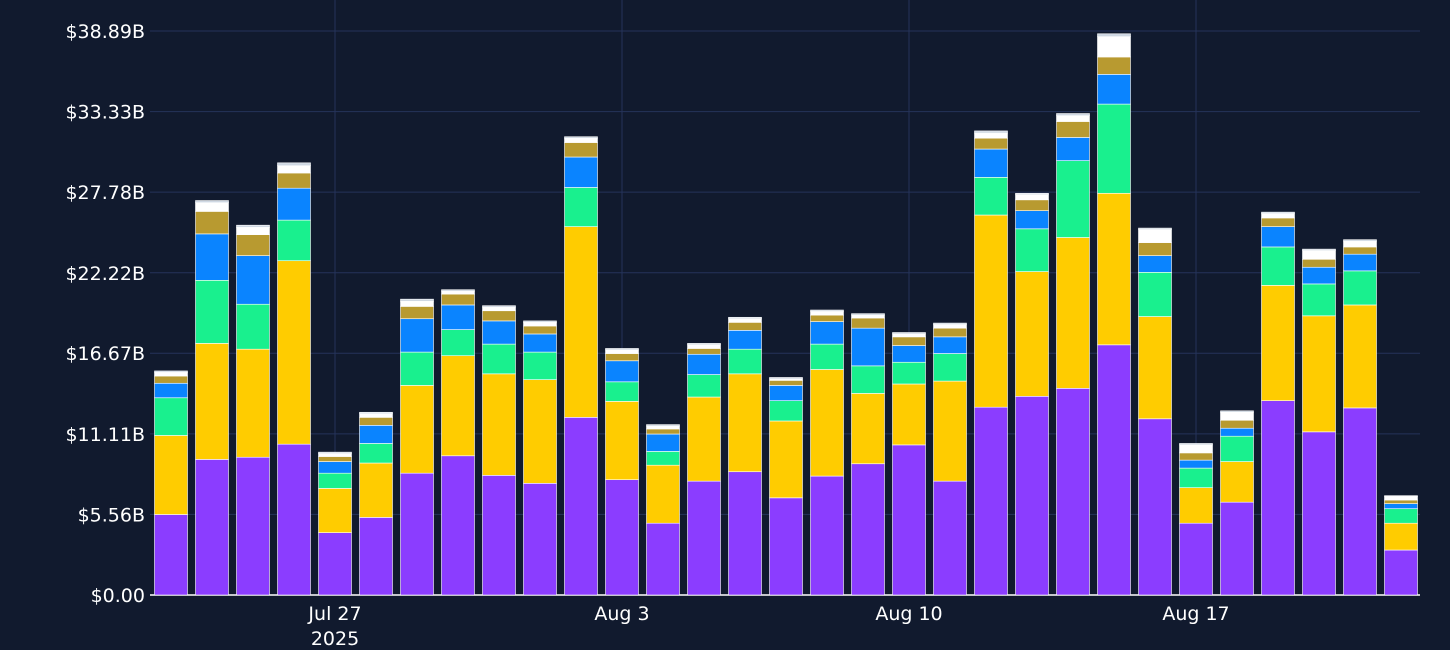  Describe the element at coordinates (118, 596) in the screenshot. I see `y-tick-label: $0.00` at that location.